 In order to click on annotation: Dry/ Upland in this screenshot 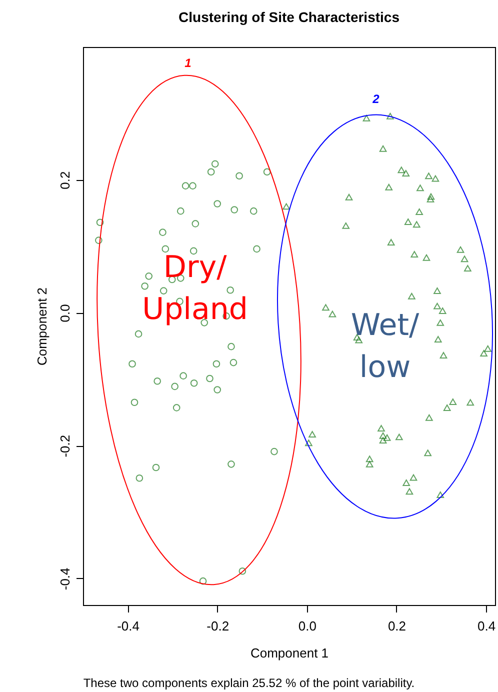, I will do `click(195, 288)`.